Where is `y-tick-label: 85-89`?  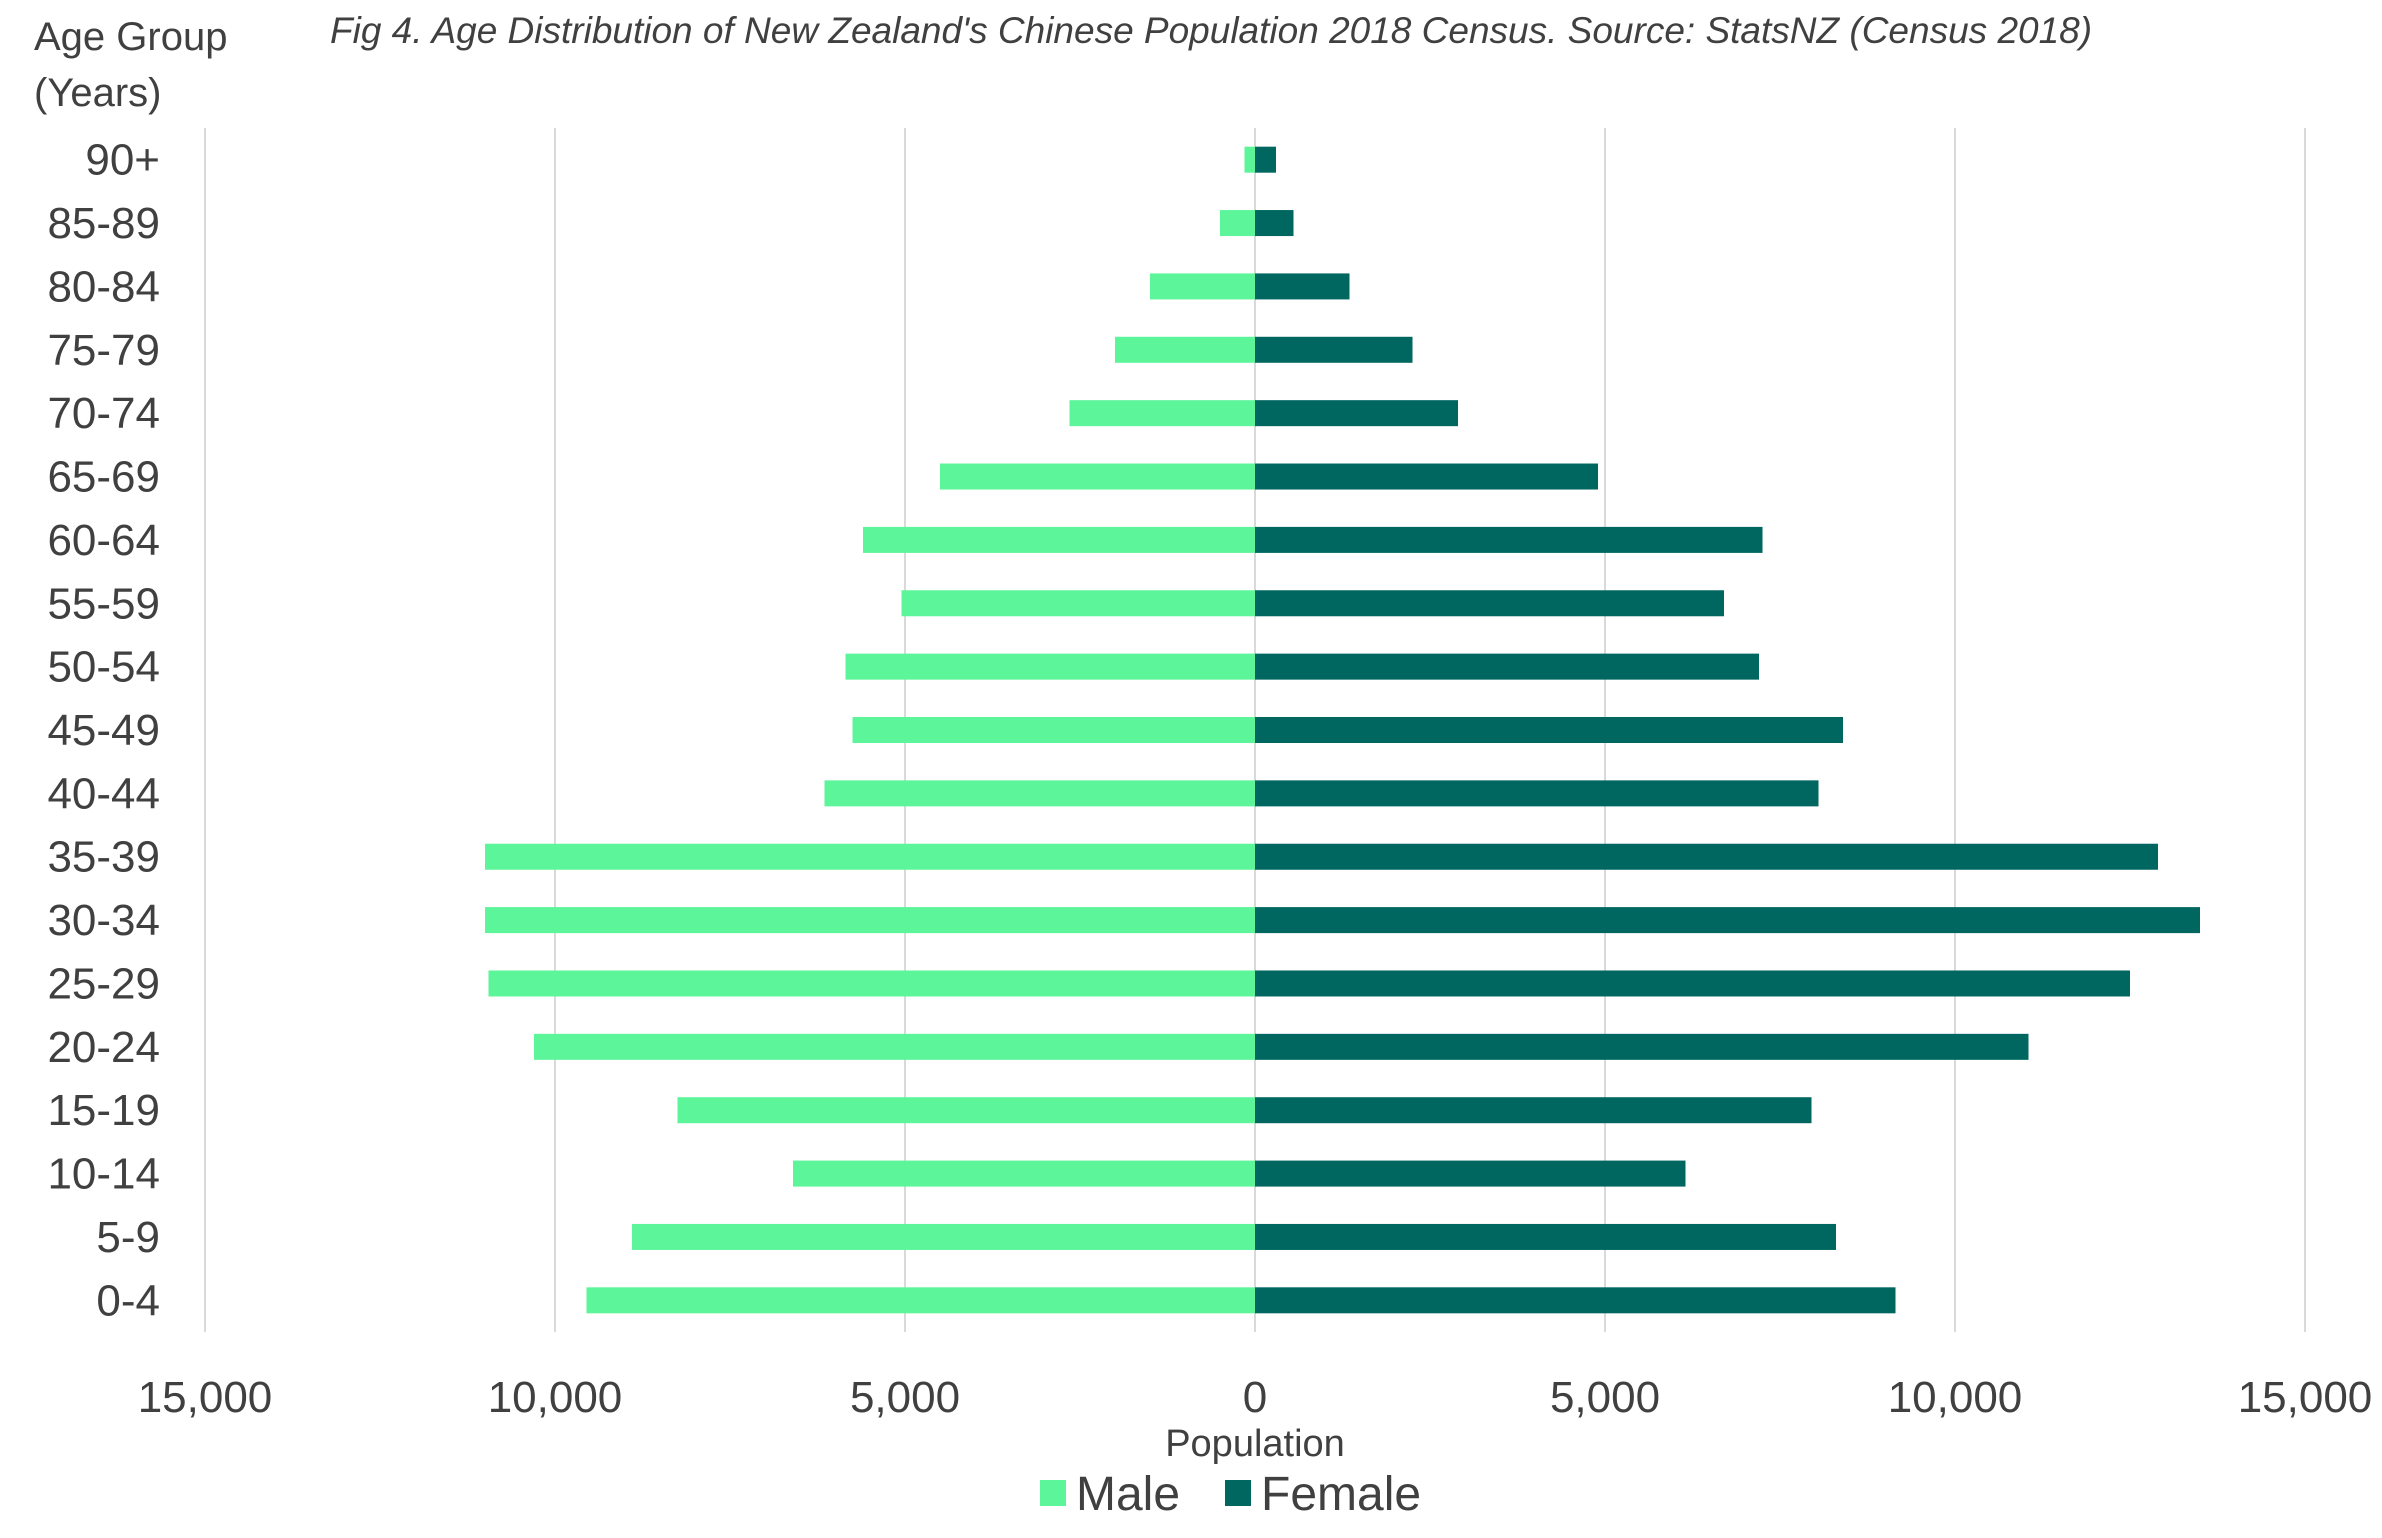 y-tick-label: 85-89 is located at coordinates (103, 223).